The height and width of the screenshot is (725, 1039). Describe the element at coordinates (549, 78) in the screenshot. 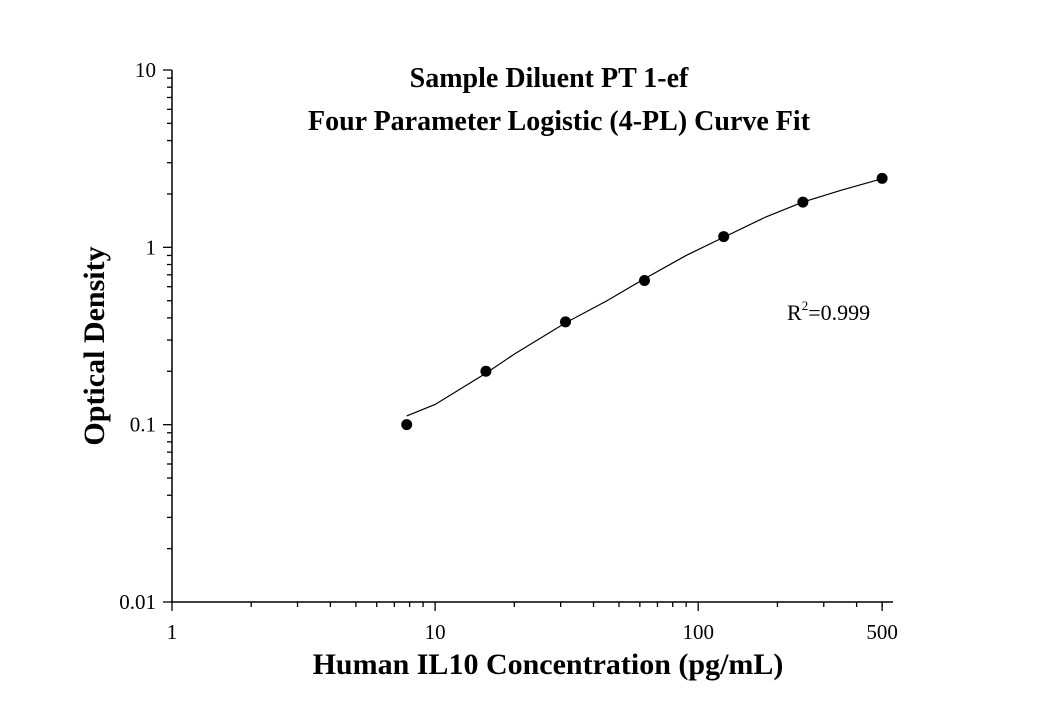

I see `chart-title-line1: Sample Diluent PT 1-ef` at that location.